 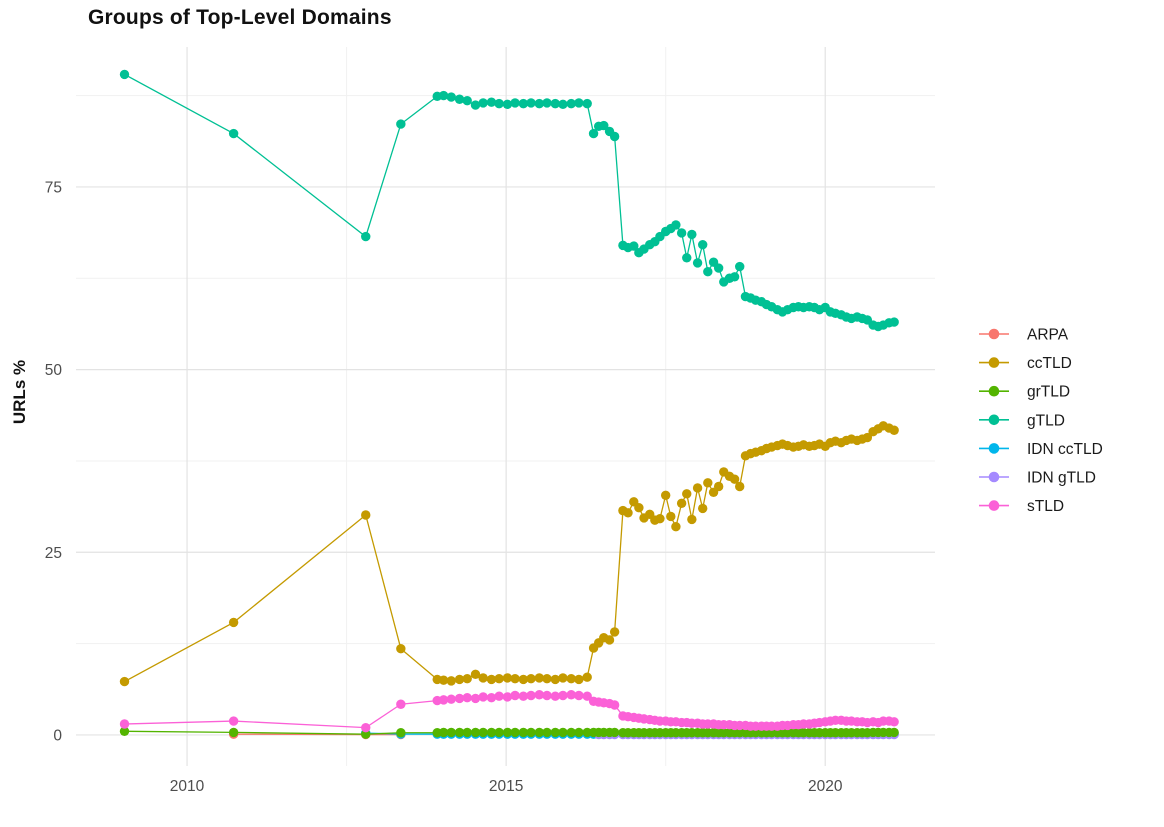 I want to click on legend-key-dot-grtld, so click(x=994, y=391).